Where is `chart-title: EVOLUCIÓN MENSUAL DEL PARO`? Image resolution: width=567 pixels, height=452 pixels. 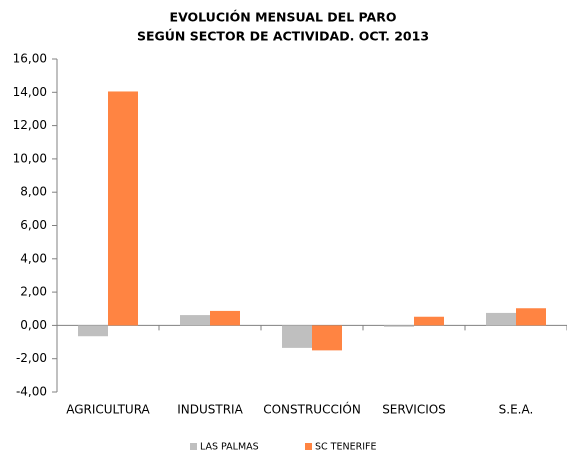
chart-title: EVOLUCIÓN MENSUAL DEL PARO is located at coordinates (283, 17).